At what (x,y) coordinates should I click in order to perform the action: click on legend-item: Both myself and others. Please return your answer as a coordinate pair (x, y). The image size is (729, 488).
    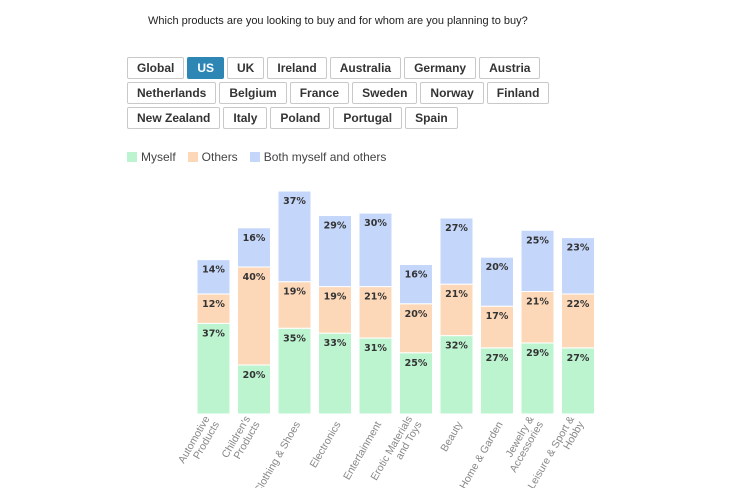
    Looking at the image, I should click on (318, 157).